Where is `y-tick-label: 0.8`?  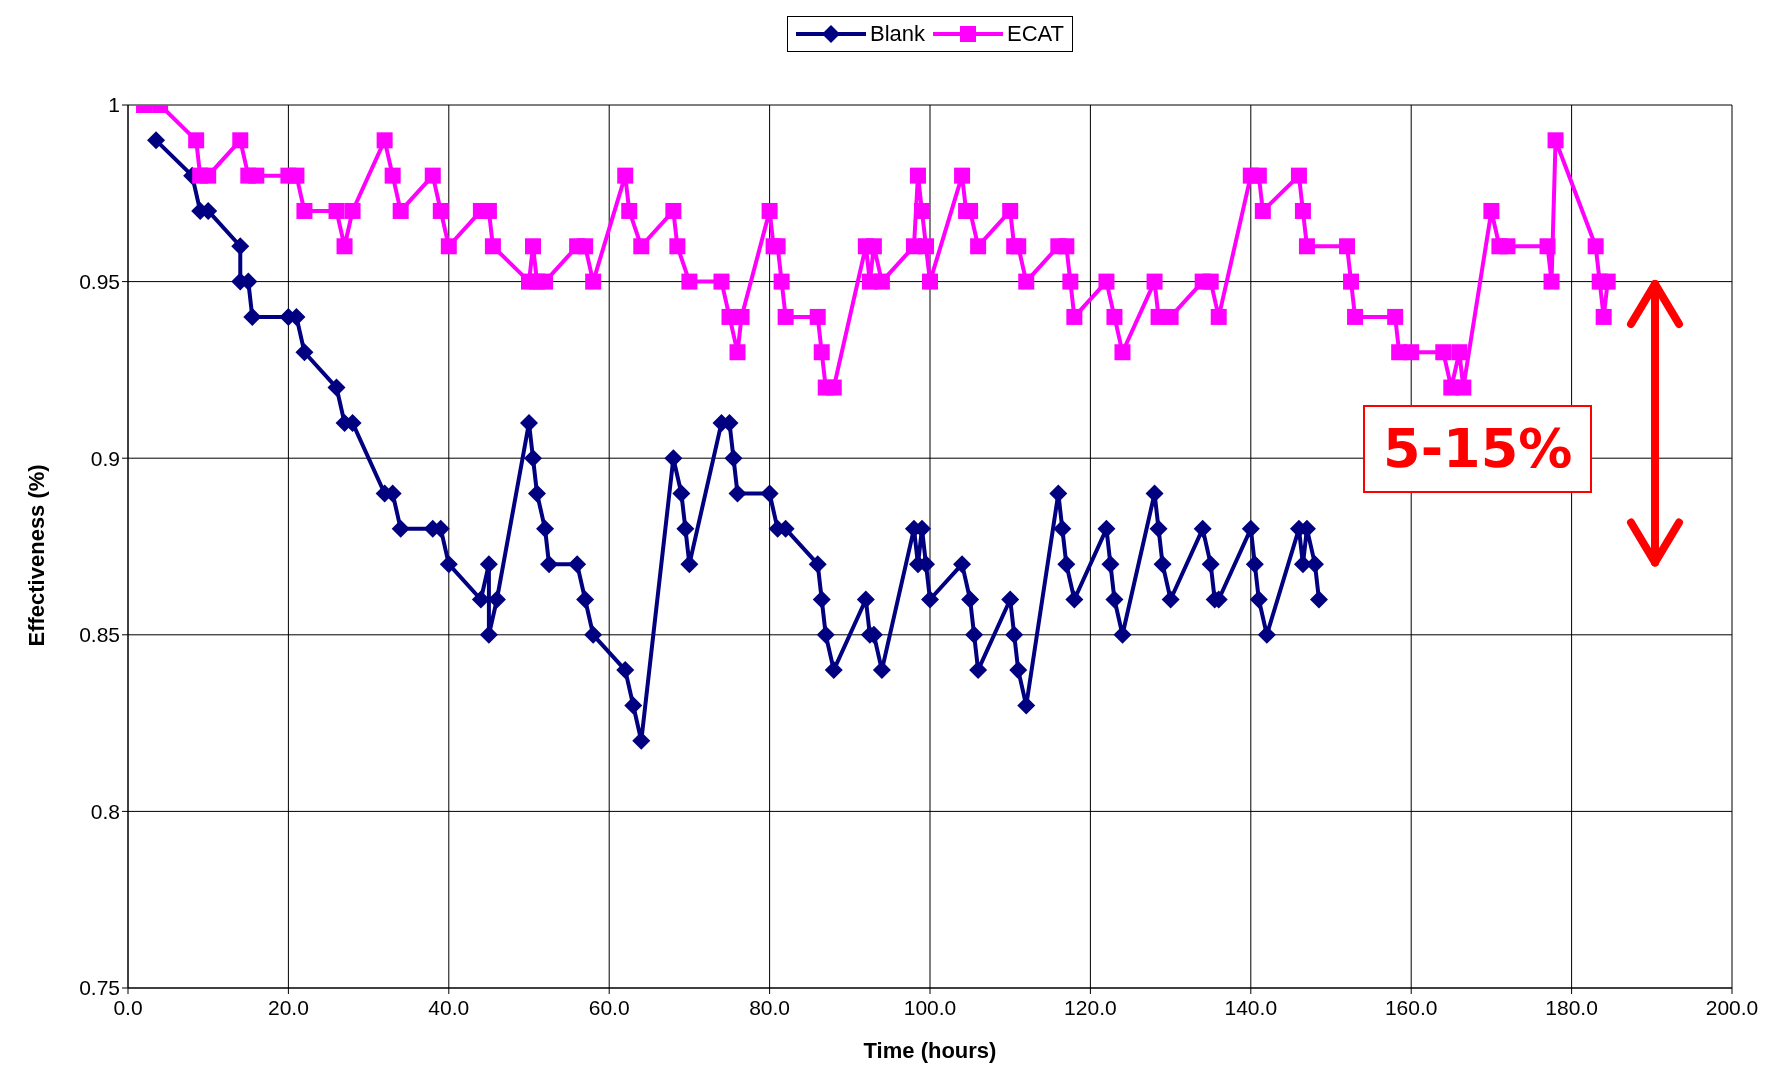
y-tick-label: 0.8 is located at coordinates (105, 811).